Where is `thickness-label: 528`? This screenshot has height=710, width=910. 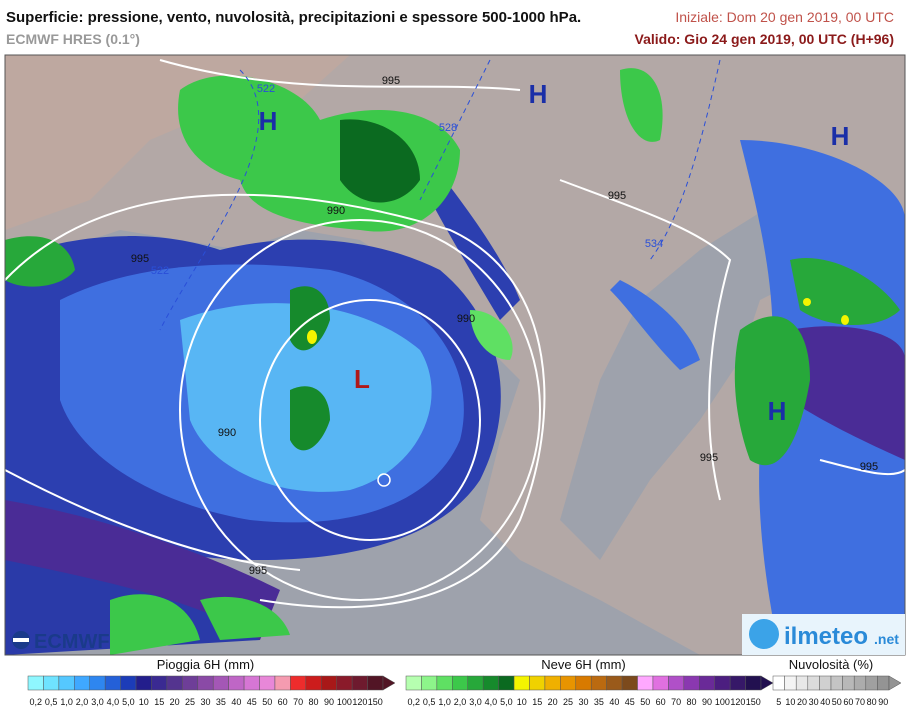
thickness-label: 528 is located at coordinates (448, 128).